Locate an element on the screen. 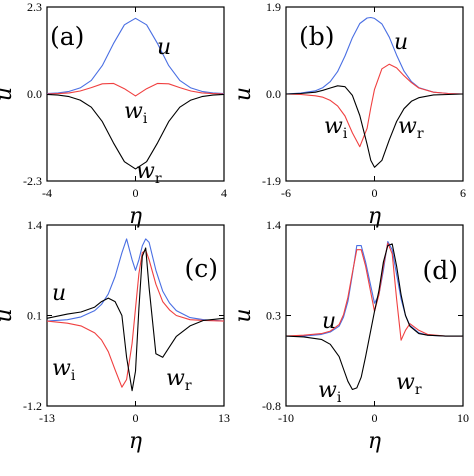  x-tick-label: -10 is located at coordinates (286, 418).